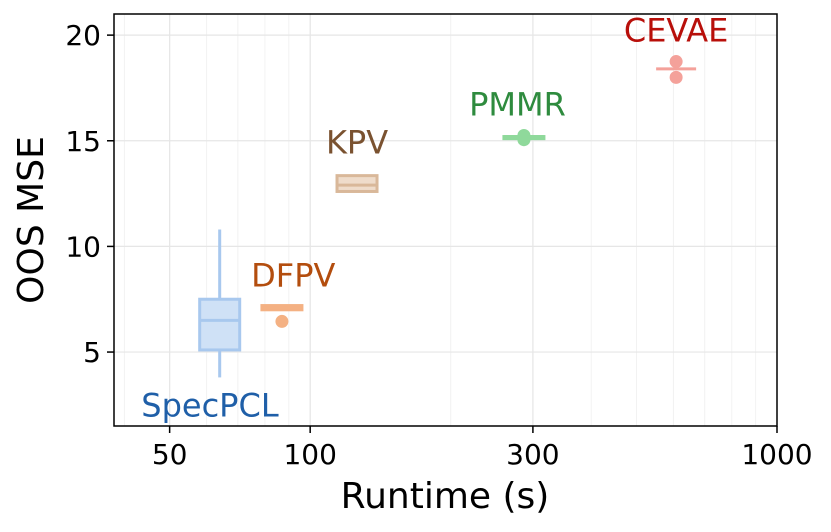 The width and height of the screenshot is (831, 532). What do you see at coordinates (309, 454) in the screenshot?
I see `x-tick-label: 100` at bounding box center [309, 454].